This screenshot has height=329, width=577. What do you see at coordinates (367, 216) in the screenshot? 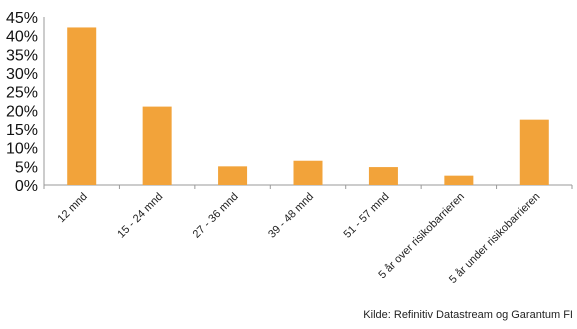
I see `x-tick-label: 51 - 57 mnd` at bounding box center [367, 216].